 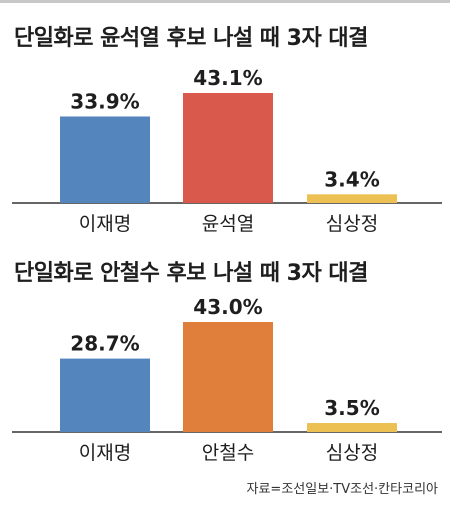 I want to click on category-label: 윤석열, so click(x=228, y=224).